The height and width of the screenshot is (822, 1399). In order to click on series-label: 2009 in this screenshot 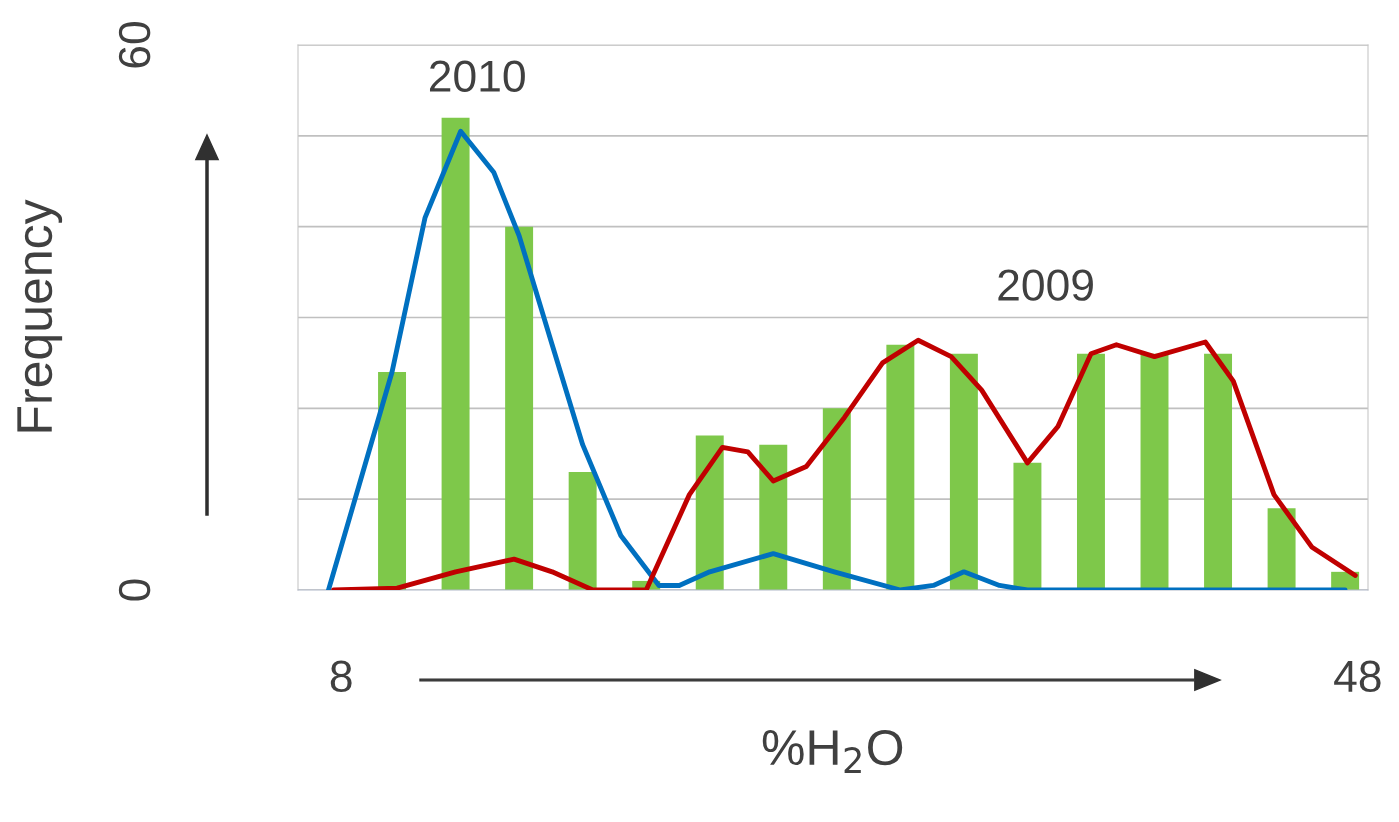, I will do `click(1045, 285)`.